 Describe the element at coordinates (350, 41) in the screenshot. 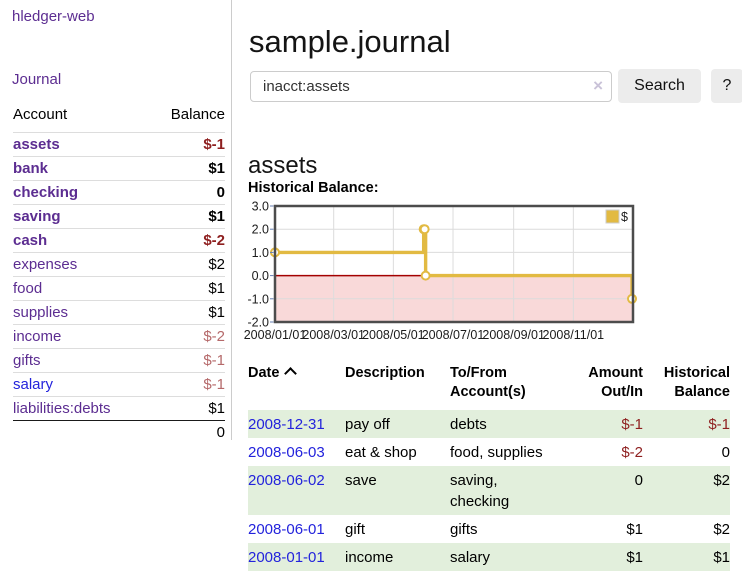

I see `page-title: sample.journal` at that location.